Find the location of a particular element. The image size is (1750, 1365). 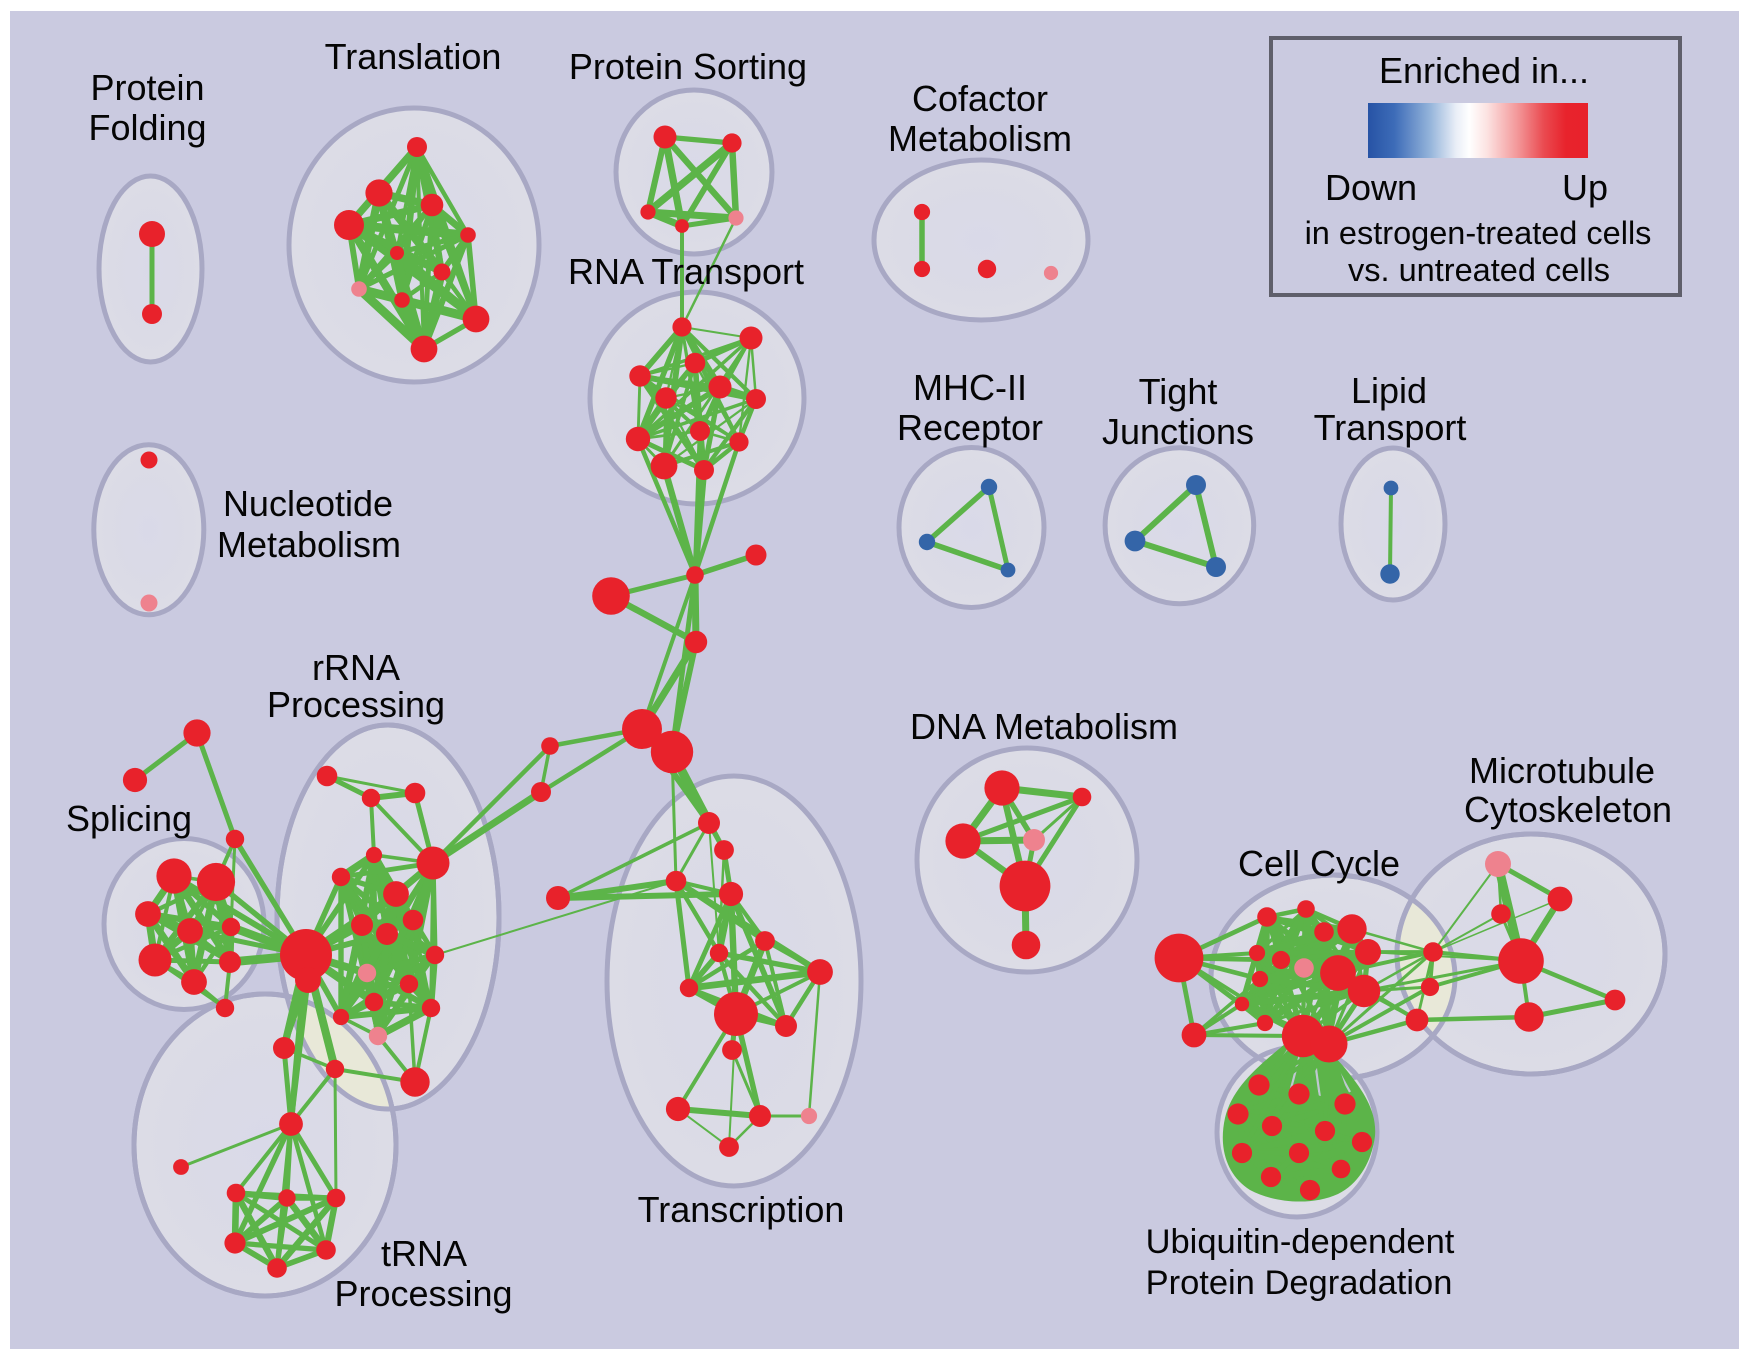

svg-text: vs. untreated cells is located at coordinates (1479, 270).